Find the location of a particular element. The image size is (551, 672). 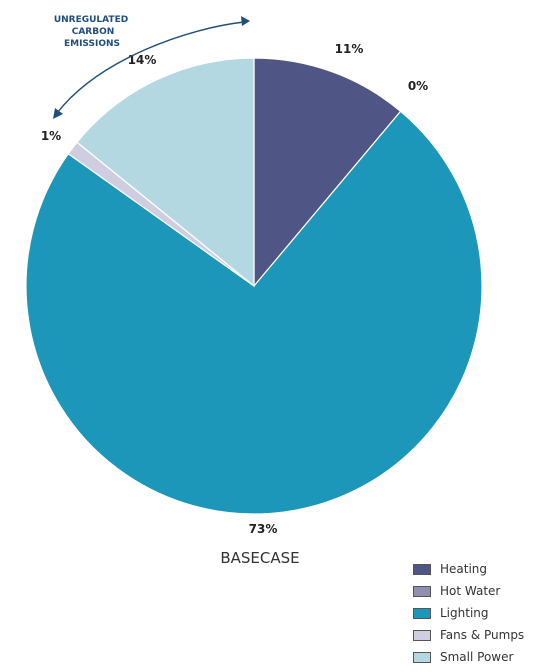

legend-swatch-lighting is located at coordinates (422, 613).